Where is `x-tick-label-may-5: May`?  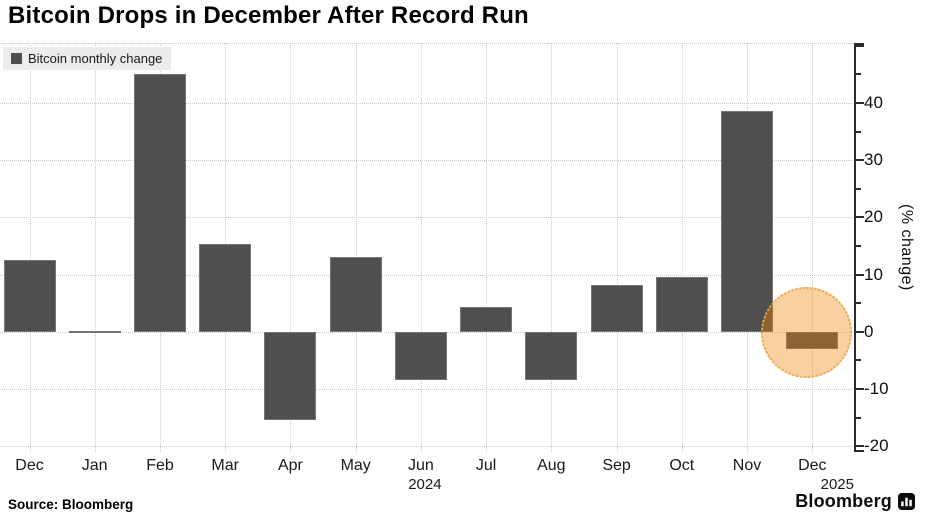 x-tick-label-may-5: May is located at coordinates (355, 465).